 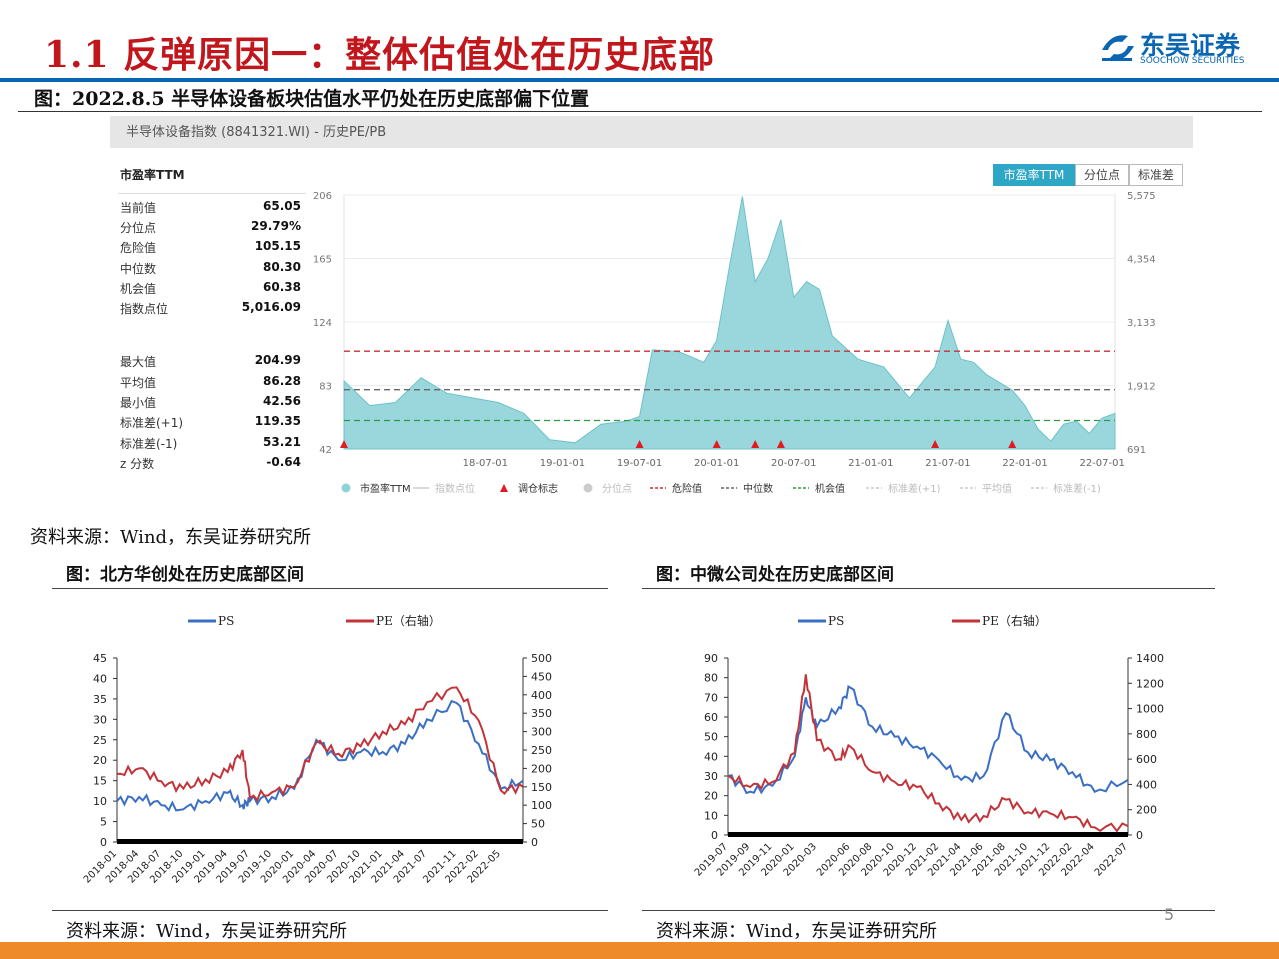 I want to click on pe-x-tick-label: 18-07-01, so click(x=485, y=463).